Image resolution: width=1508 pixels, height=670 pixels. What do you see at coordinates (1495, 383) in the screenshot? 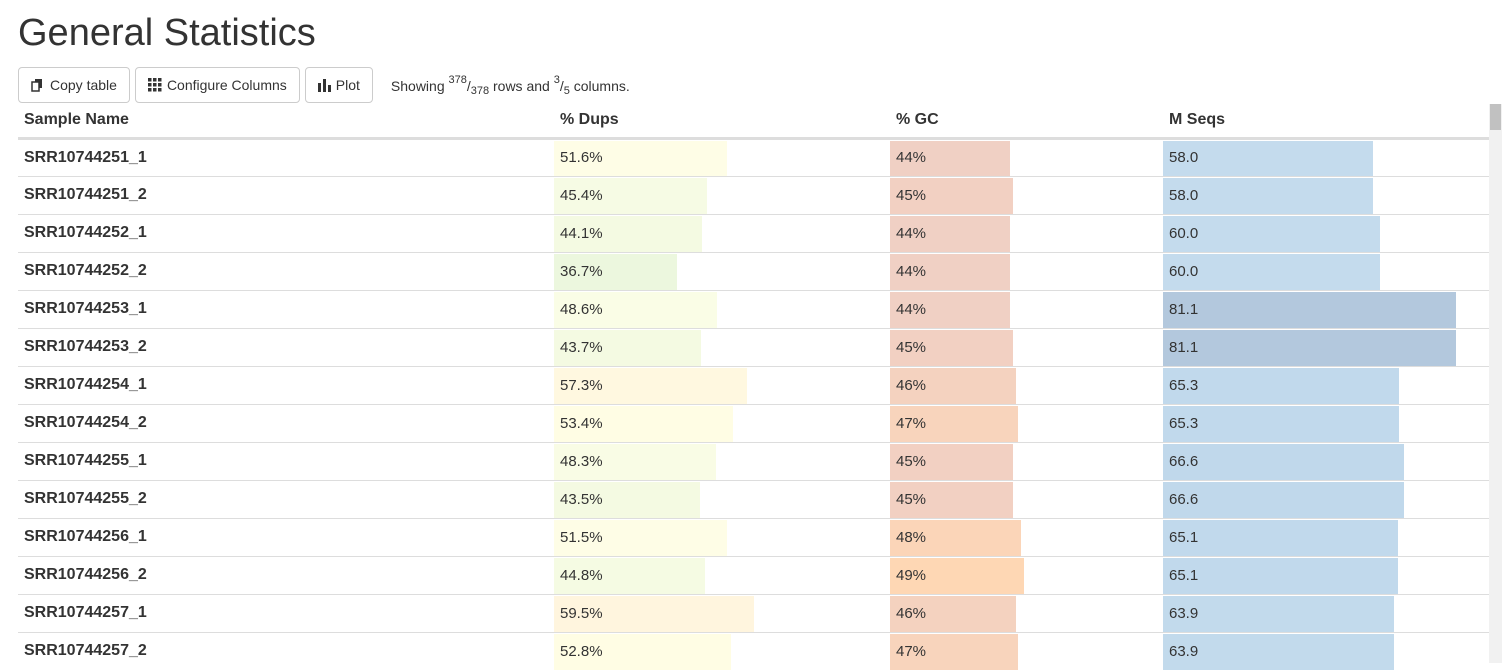
I see `scrollbar-track` at bounding box center [1495, 383].